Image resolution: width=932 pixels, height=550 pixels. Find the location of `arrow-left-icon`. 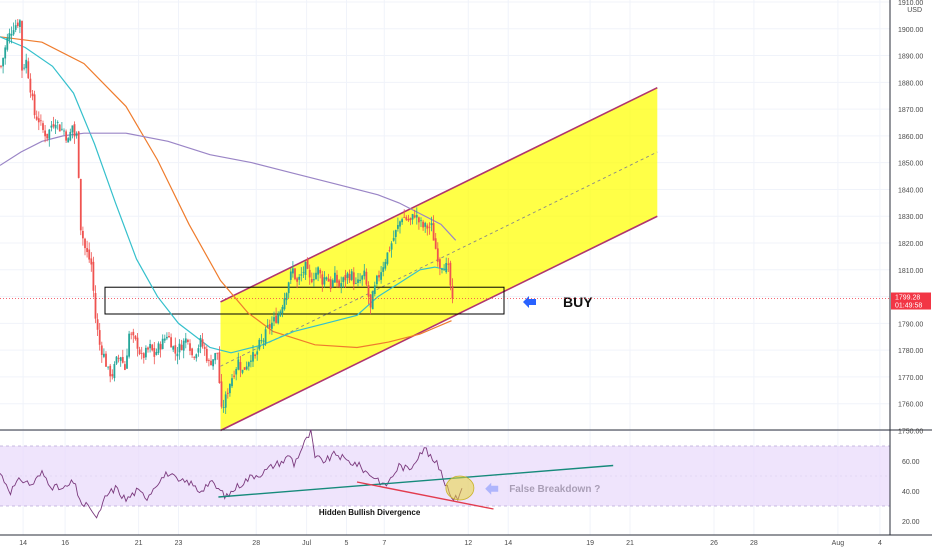

arrow-left-icon is located at coordinates (529, 301).